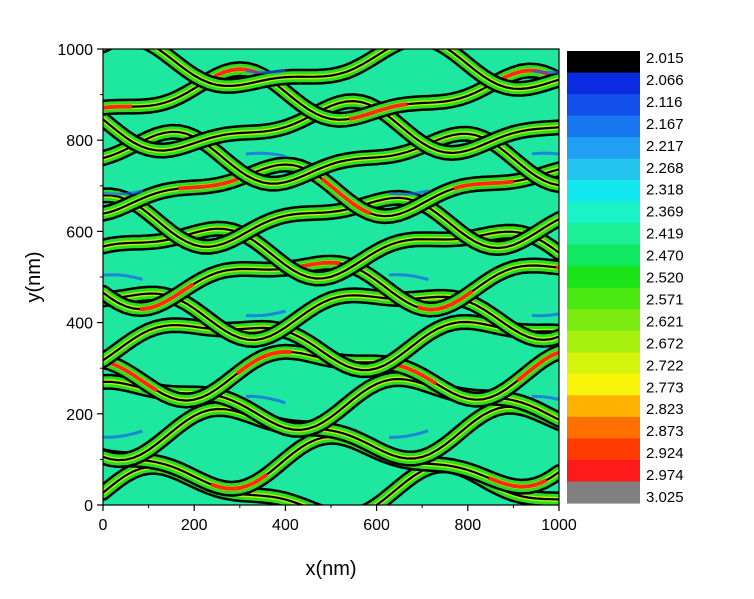  I want to click on colorbar-label: 2.773, so click(665, 387).